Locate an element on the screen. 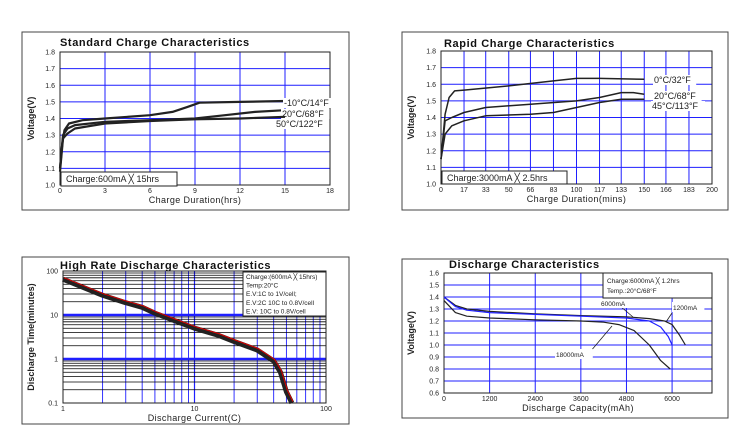 This screenshot has height=441, width=744. condition-legend-line: Temp.:20°C/68°F is located at coordinates (632, 291).